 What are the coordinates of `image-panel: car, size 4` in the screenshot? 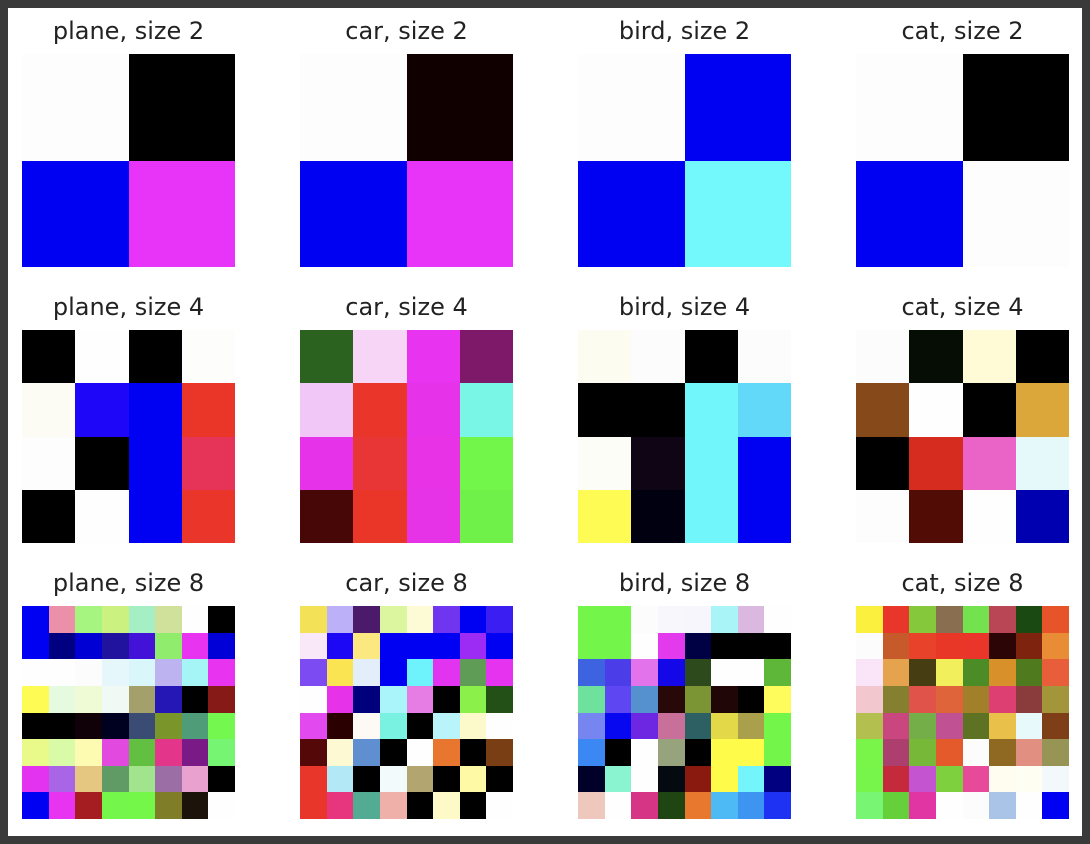 It's located at (406, 417).